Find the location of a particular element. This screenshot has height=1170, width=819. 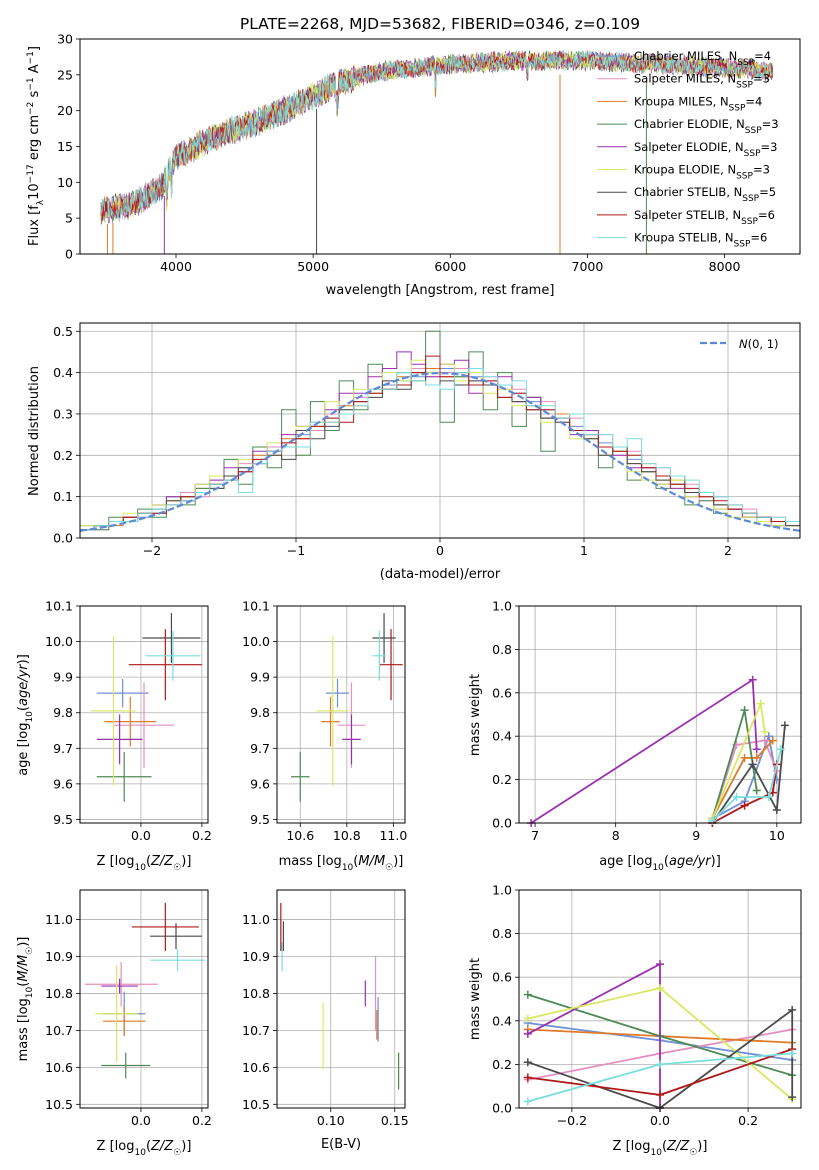

legend-label: N(0, 1) is located at coordinates (759, 344).